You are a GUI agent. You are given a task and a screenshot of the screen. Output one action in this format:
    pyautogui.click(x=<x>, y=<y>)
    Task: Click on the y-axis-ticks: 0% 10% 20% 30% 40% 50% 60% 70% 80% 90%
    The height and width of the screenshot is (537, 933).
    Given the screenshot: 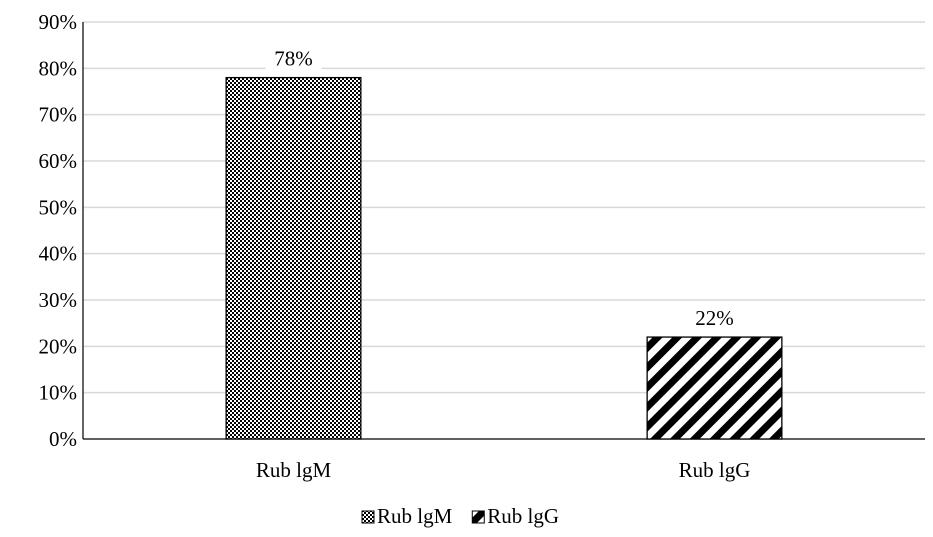 What is the action you would take?
    pyautogui.click(x=58, y=230)
    